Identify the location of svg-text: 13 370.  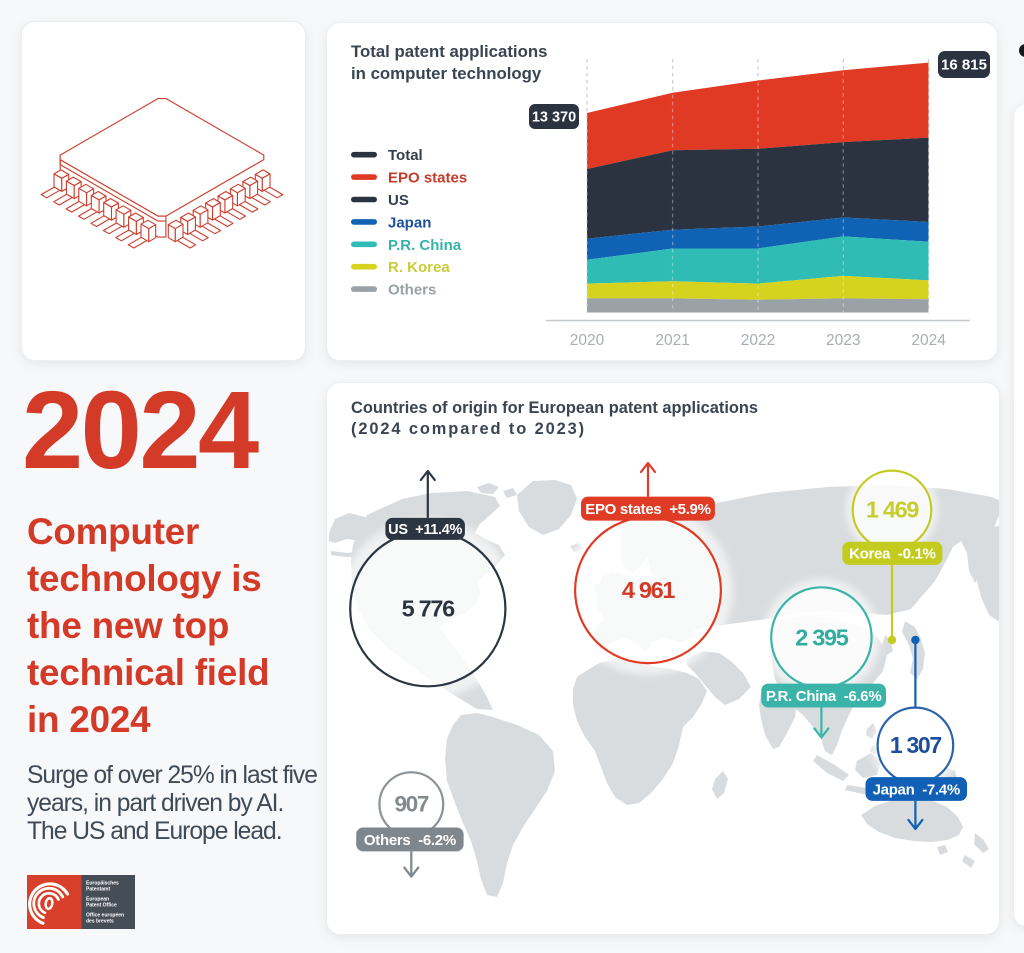
(554, 118).